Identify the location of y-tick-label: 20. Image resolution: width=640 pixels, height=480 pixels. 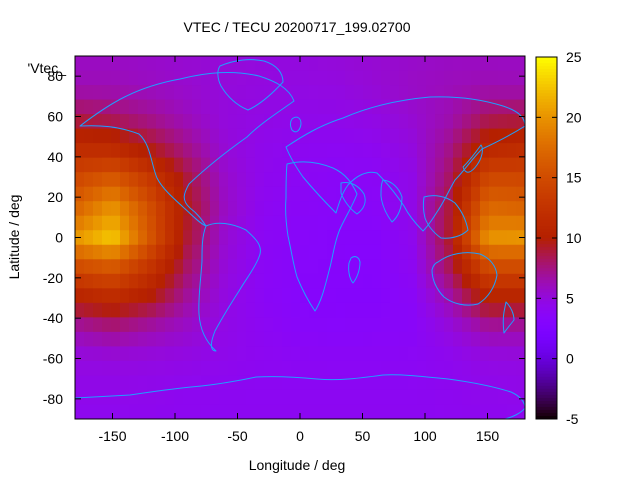
(55, 197).